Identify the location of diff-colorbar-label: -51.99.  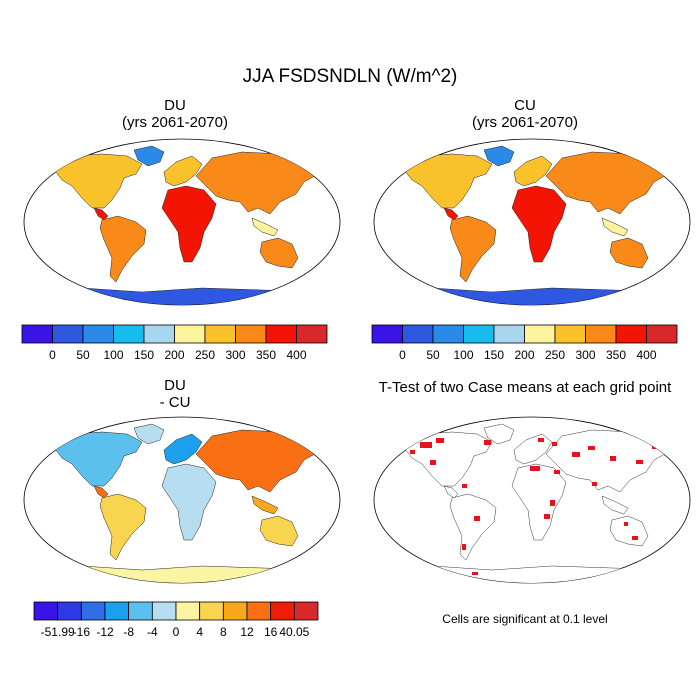
(58, 632).